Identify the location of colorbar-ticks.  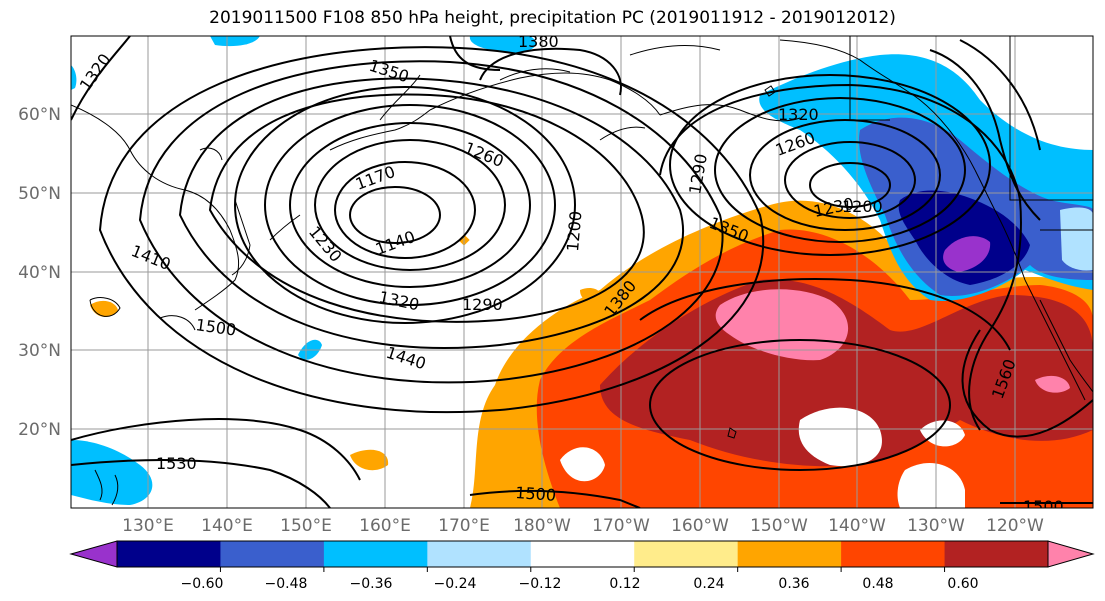
(582, 569).